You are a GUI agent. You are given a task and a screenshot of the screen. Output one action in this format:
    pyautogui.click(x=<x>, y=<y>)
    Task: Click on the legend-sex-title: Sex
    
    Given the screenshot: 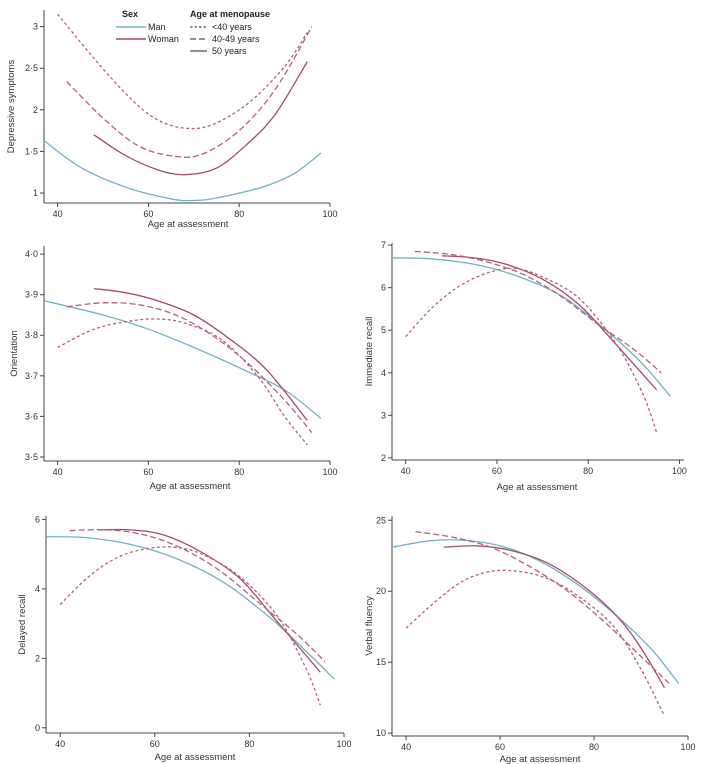 What is the action you would take?
    pyautogui.click(x=130, y=14)
    